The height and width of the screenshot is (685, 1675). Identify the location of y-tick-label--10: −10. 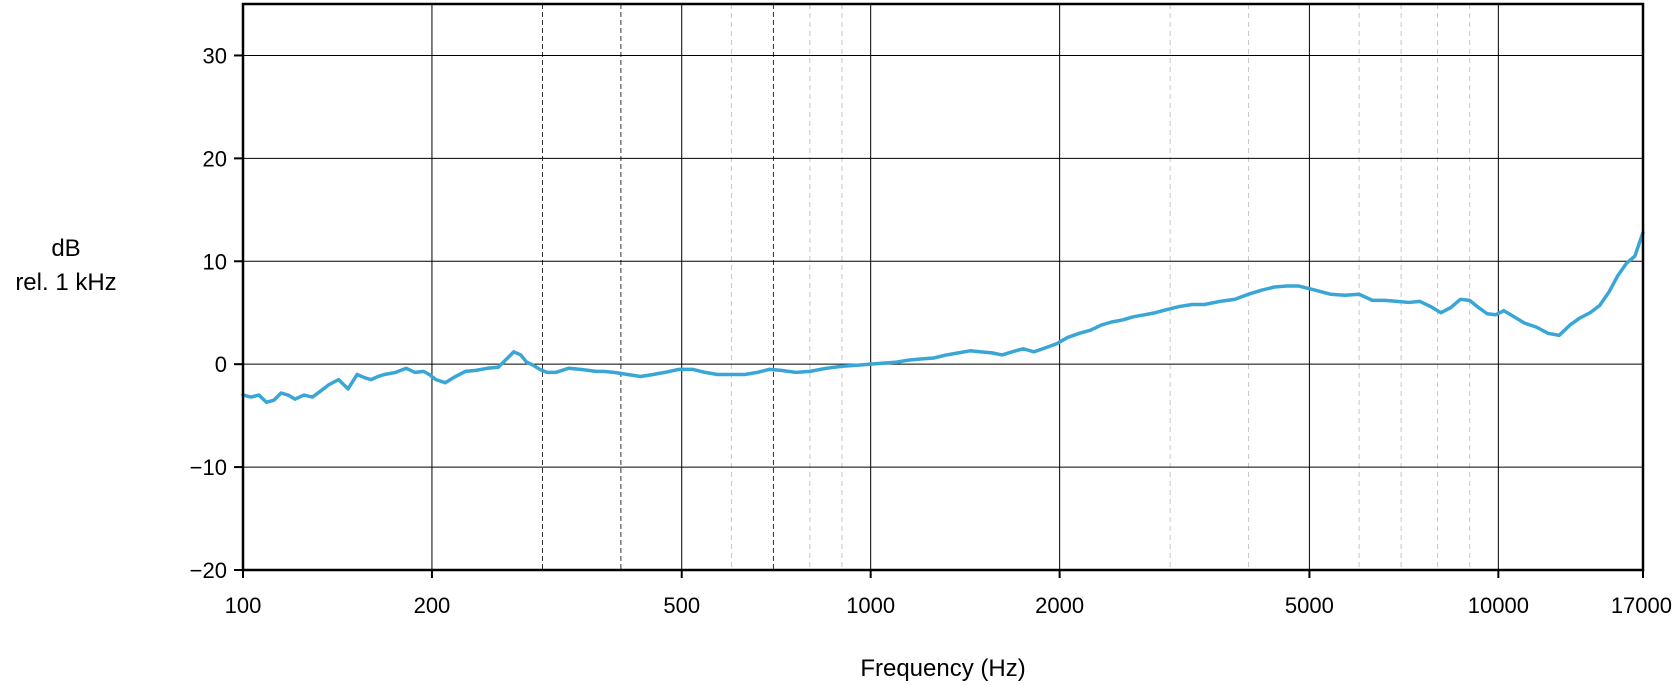
(208, 467).